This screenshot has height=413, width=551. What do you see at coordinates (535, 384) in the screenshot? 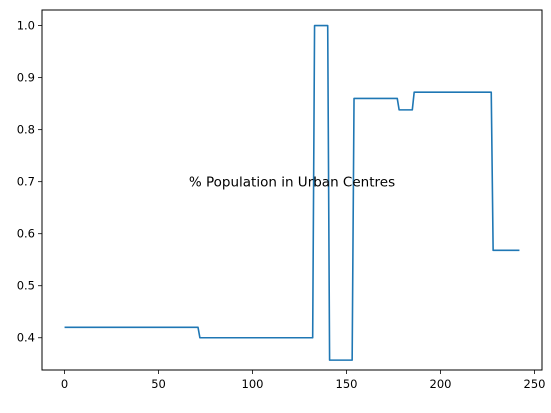
I see `x-tick-label: 250` at bounding box center [535, 384].